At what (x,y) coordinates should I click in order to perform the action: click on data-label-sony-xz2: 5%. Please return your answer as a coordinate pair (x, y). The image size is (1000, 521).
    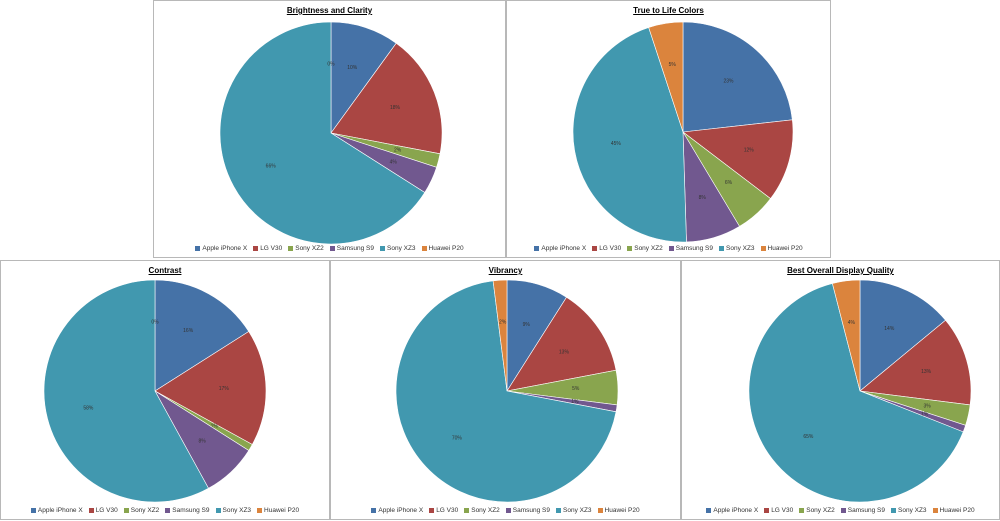
    Looking at the image, I should click on (576, 389).